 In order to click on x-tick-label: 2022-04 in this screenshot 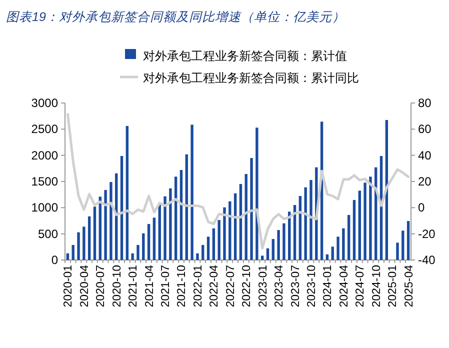, I will do `click(214, 286)`.